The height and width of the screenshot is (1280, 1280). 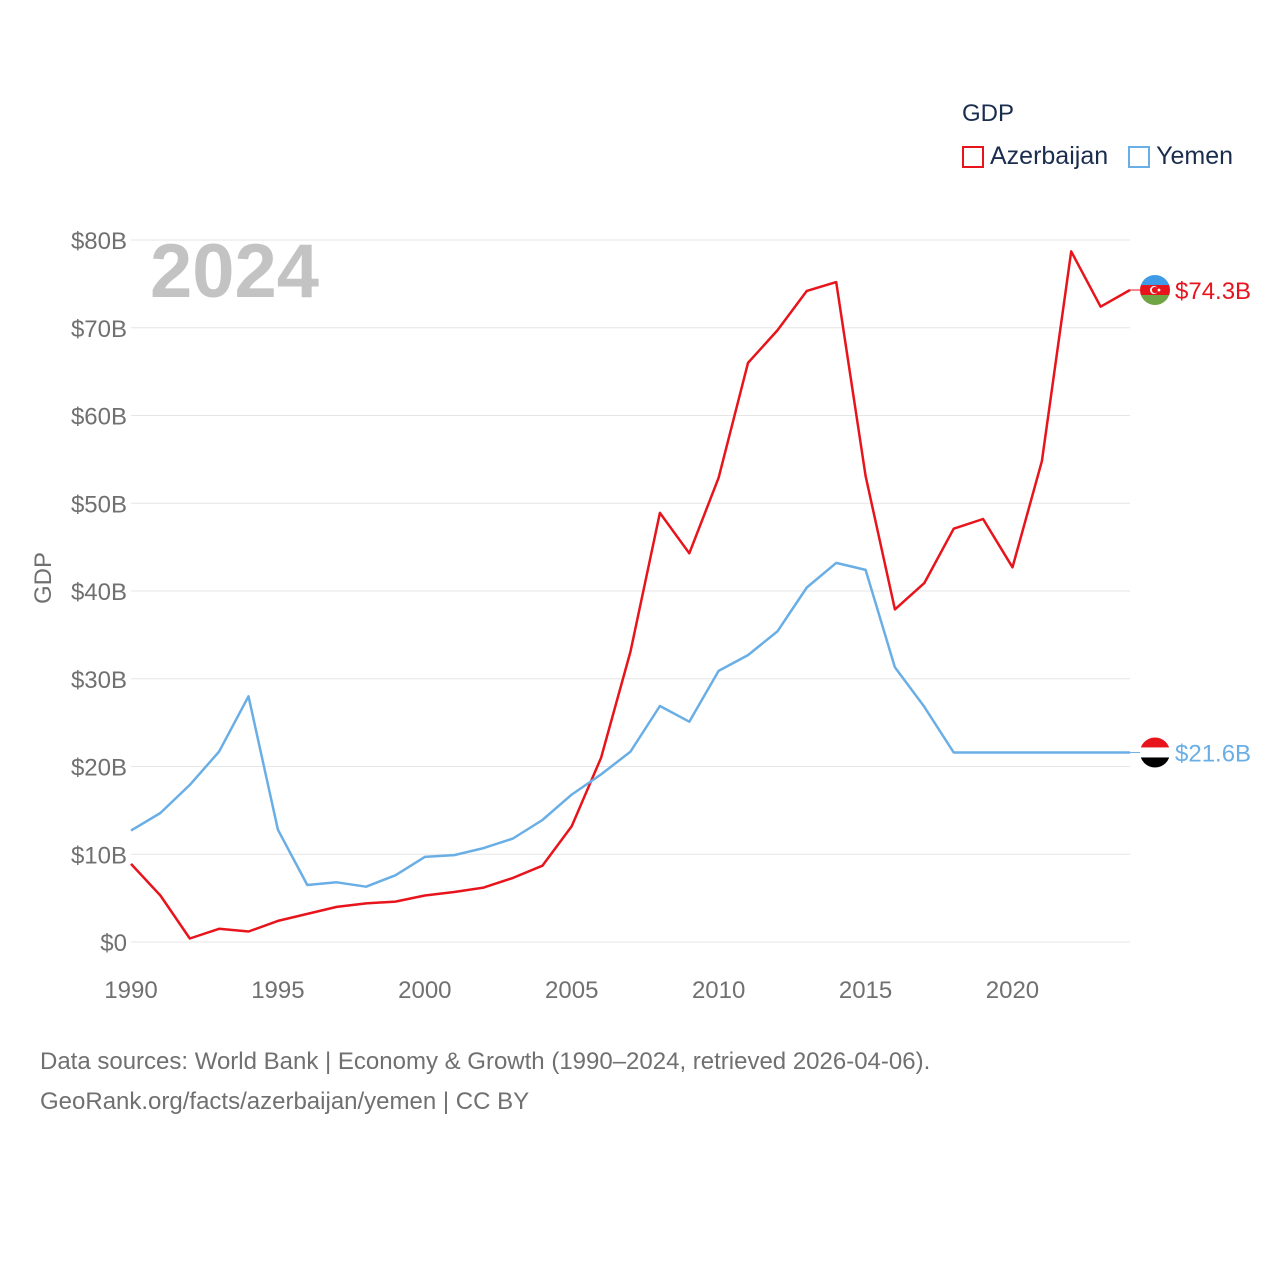 I want to click on y-axis-label: GDP, so click(x=43, y=578).